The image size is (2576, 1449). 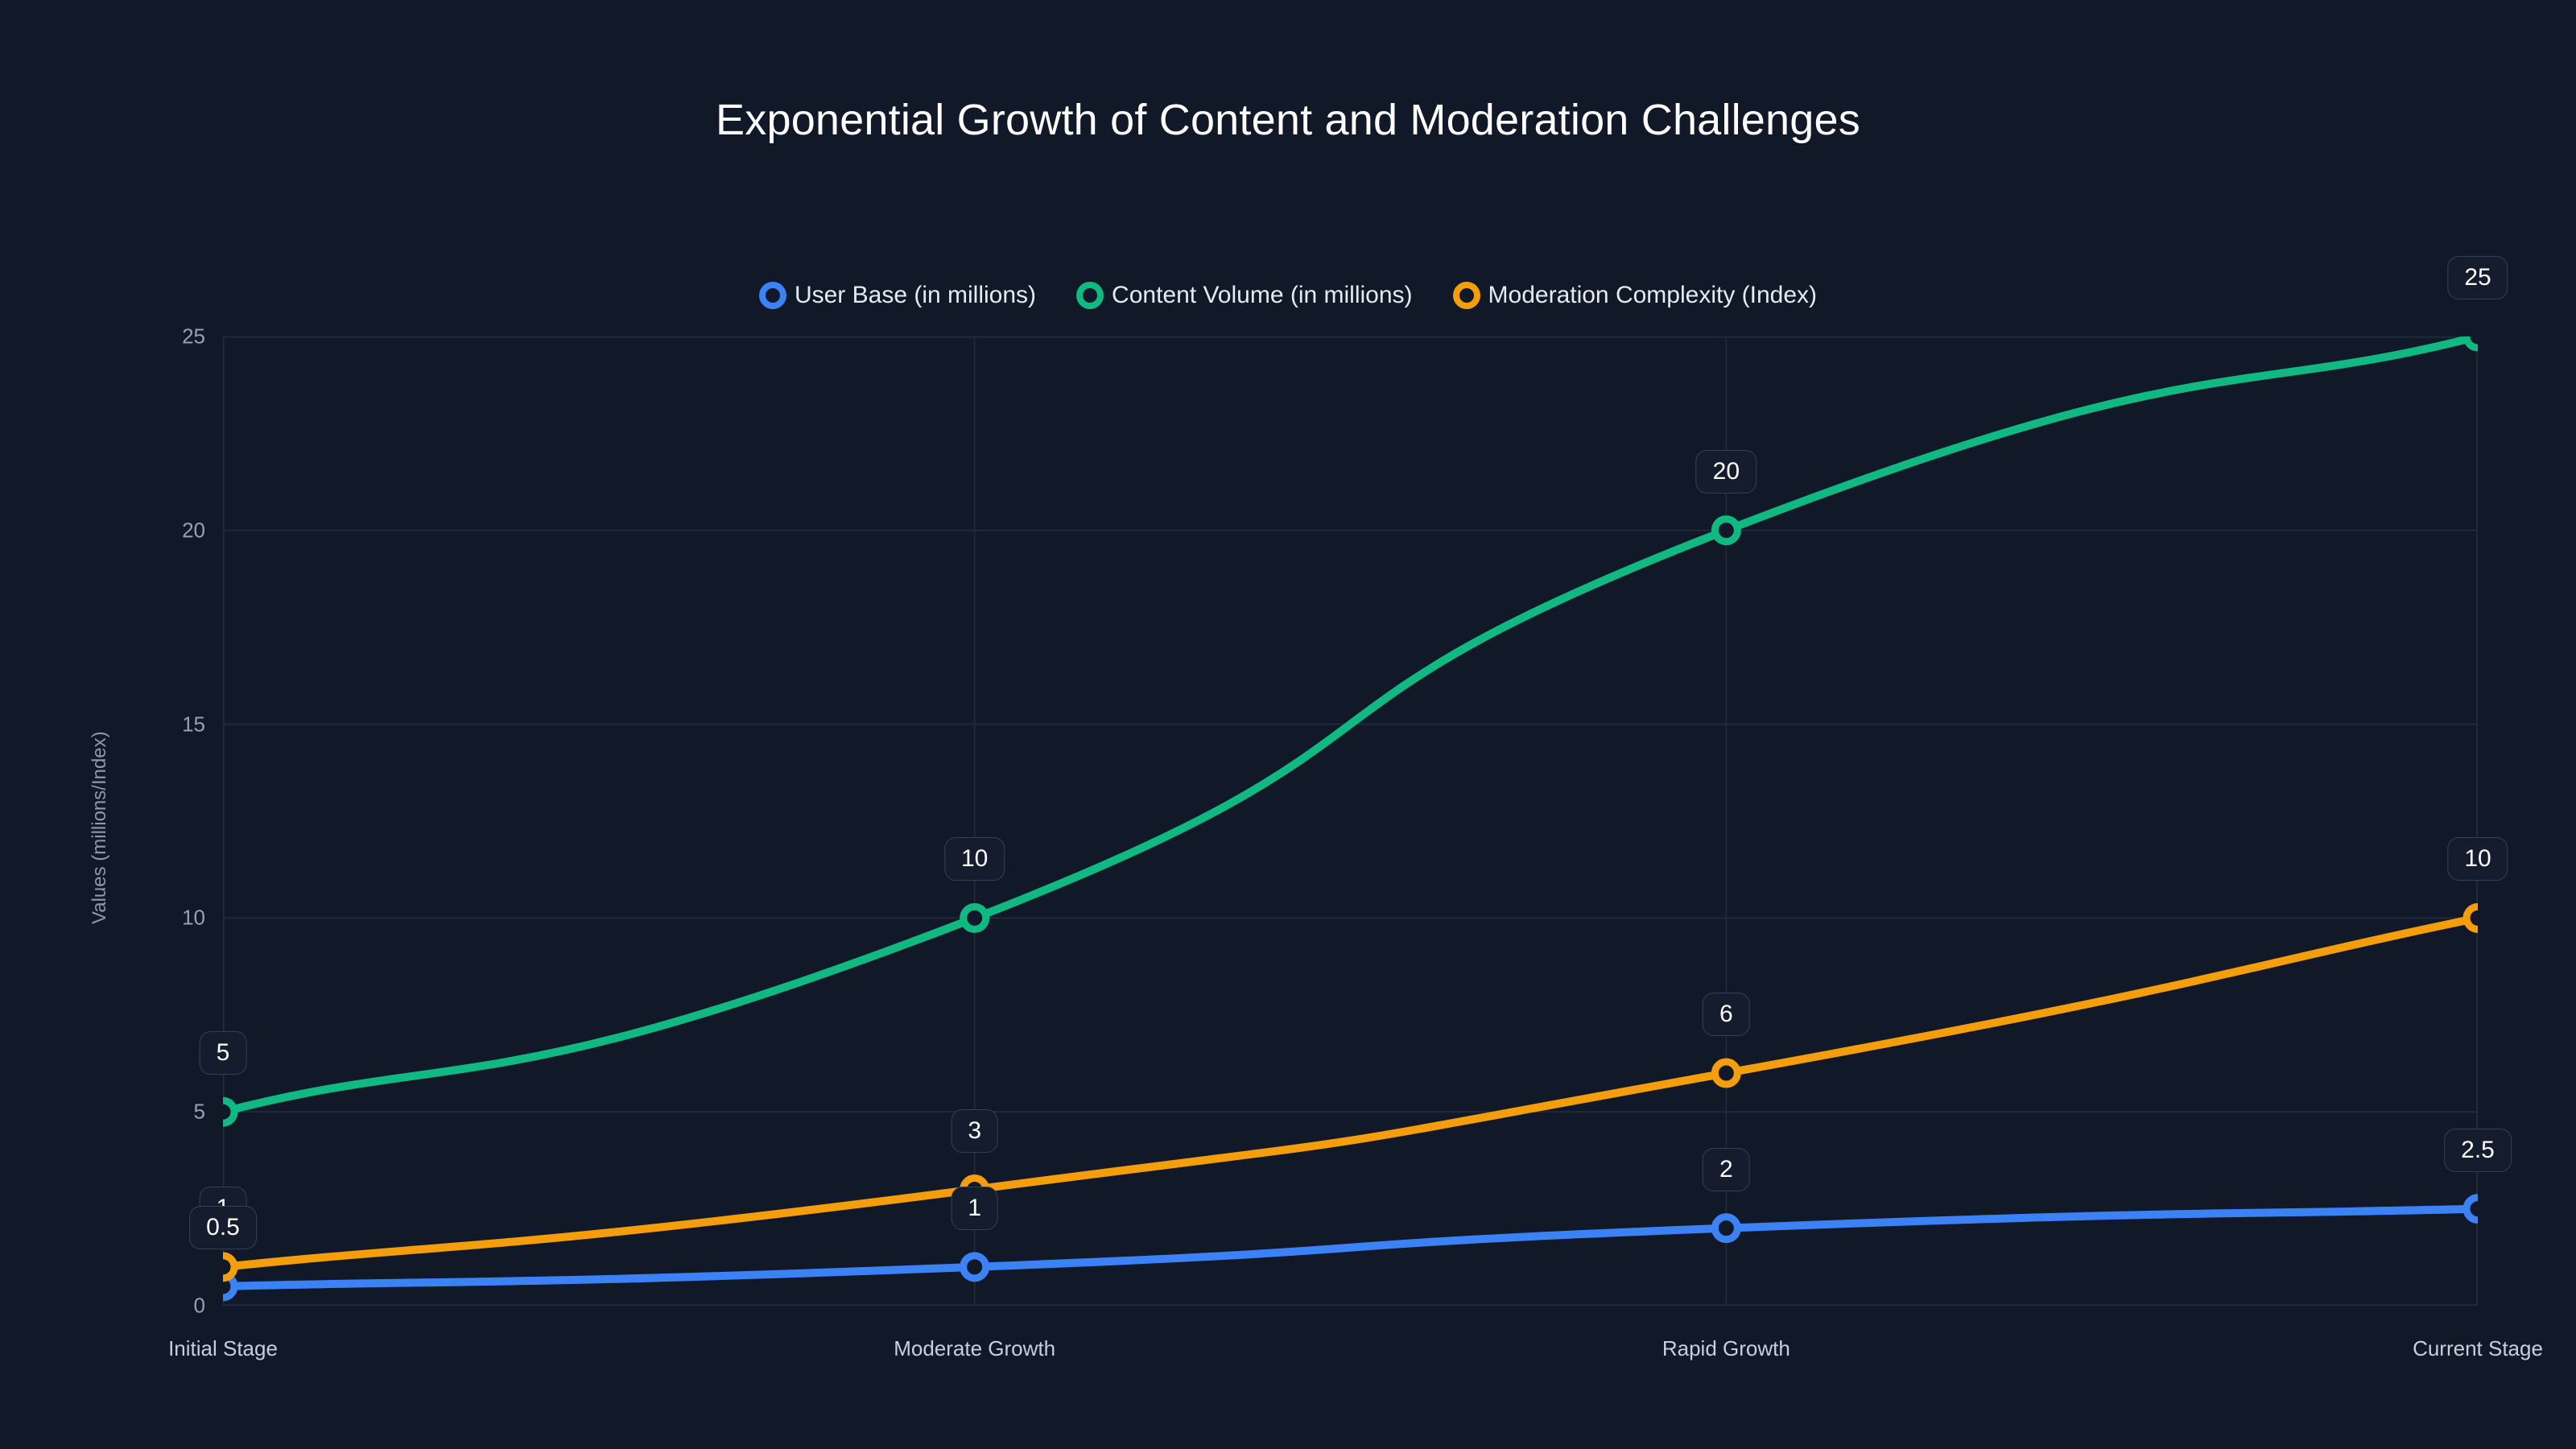 I want to click on data-point-label: 2, so click(x=1726, y=1169).